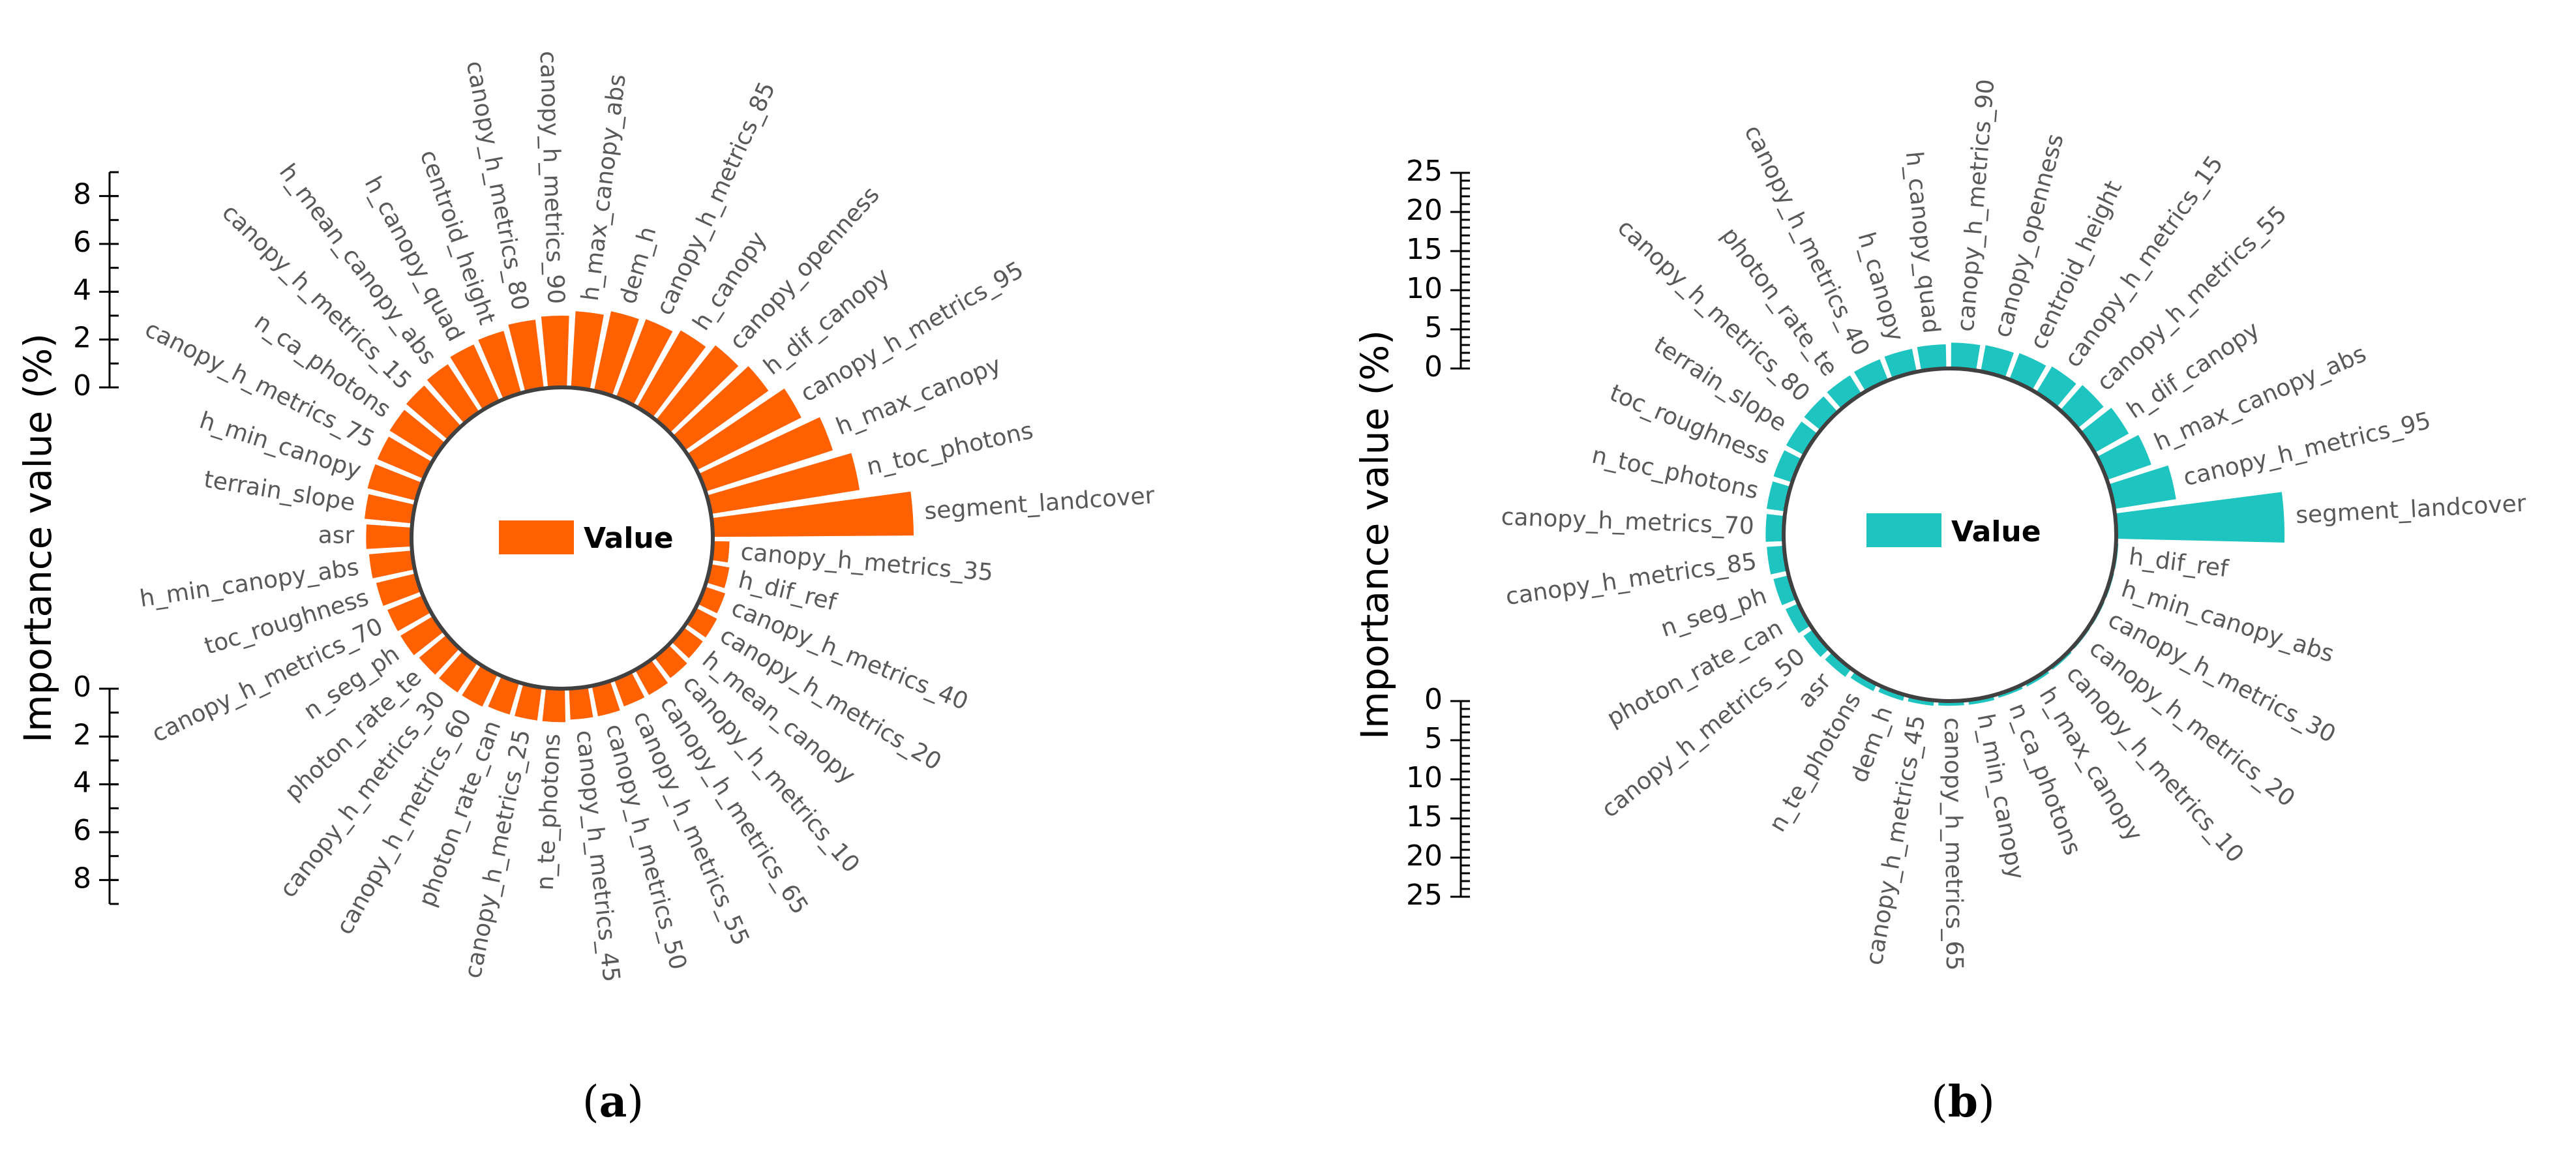 This screenshot has height=1155, width=2576. Describe the element at coordinates (417, 434) in the screenshot. I see `bar-n-ca-photons` at that location.